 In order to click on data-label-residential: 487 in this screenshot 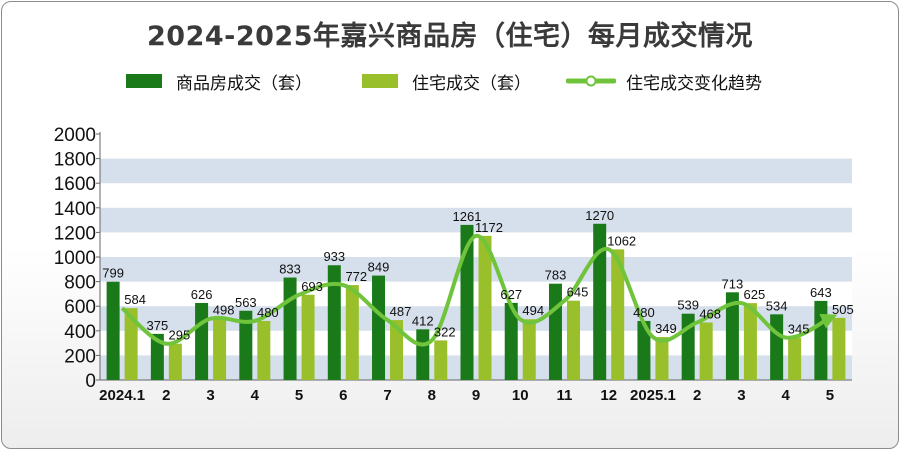, I will do `click(401, 311)`.